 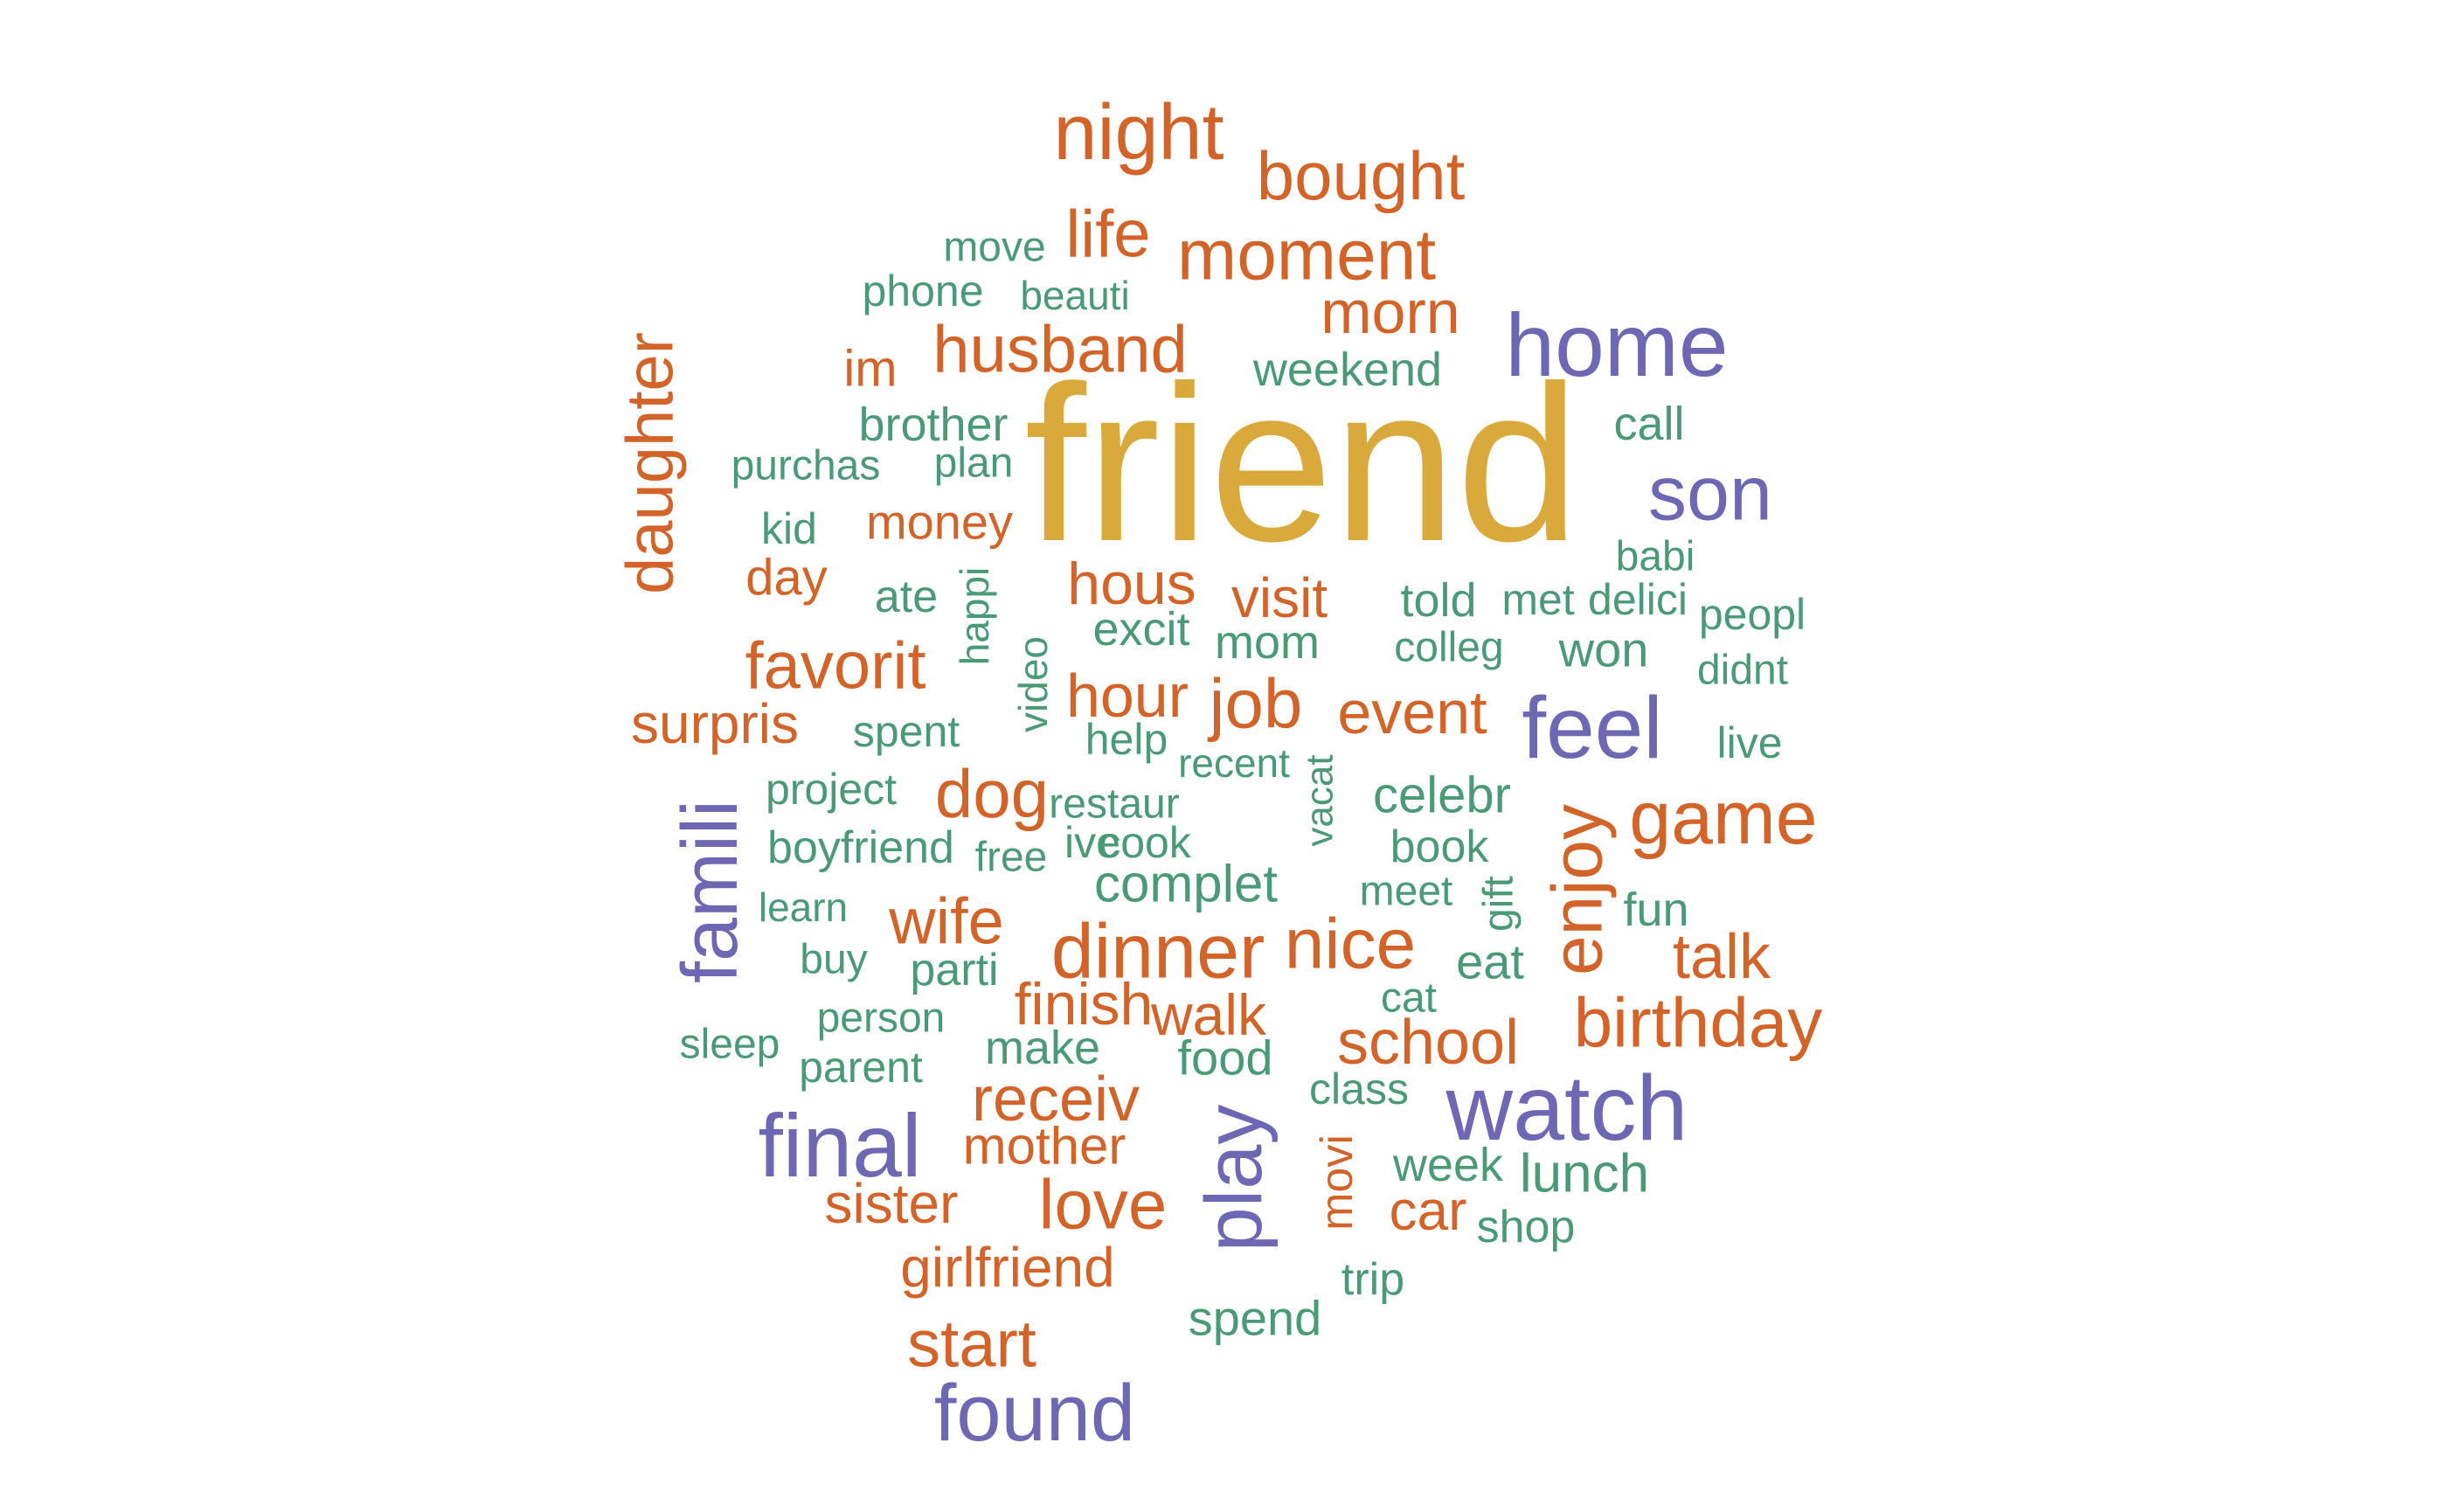 I want to click on word-project: project, so click(x=831, y=789).